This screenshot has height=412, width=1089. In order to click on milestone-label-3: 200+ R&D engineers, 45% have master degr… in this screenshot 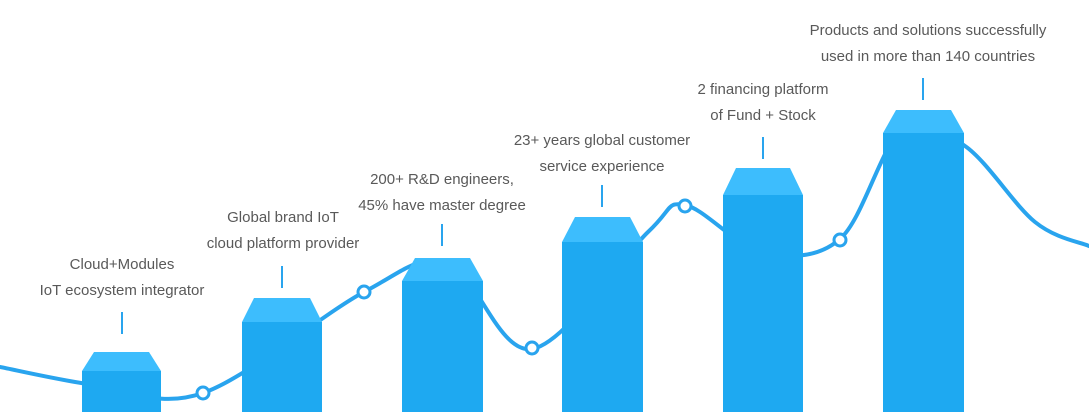, I will do `click(442, 193)`.